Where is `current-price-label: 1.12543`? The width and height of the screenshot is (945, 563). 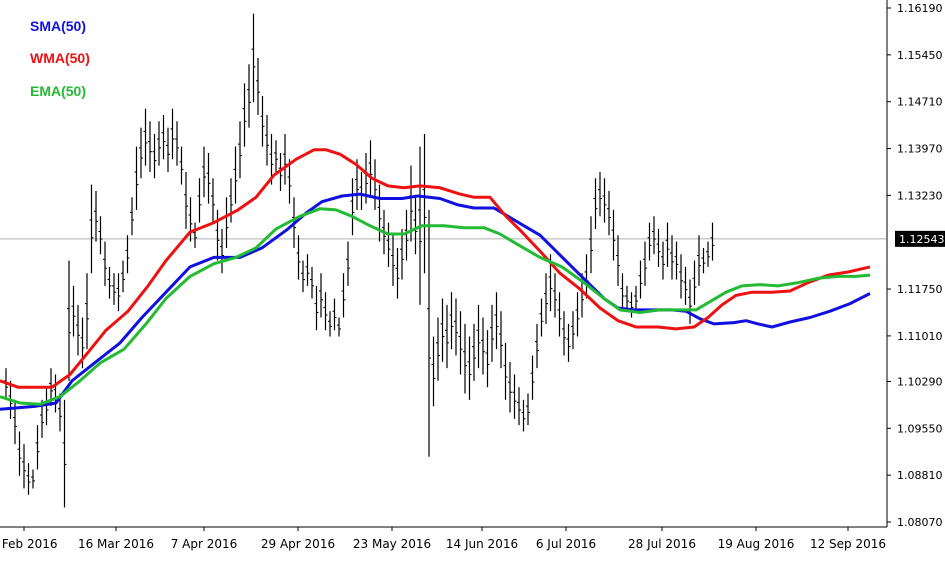
current-price-label: 1.12543 is located at coordinates (922, 239).